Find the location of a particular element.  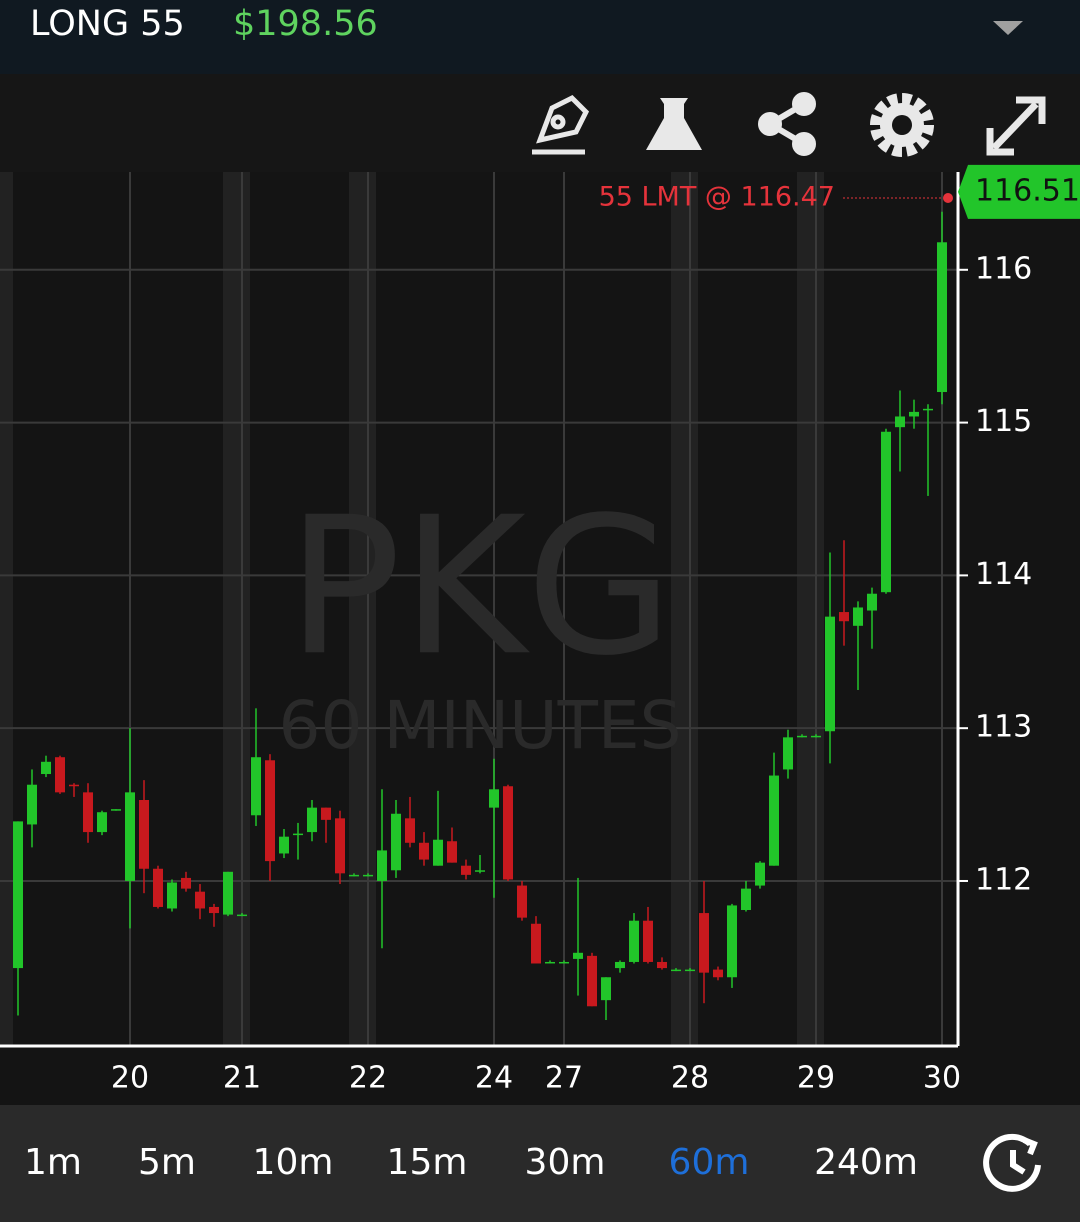

timeframe-button: 1m is located at coordinates (53, 1162).